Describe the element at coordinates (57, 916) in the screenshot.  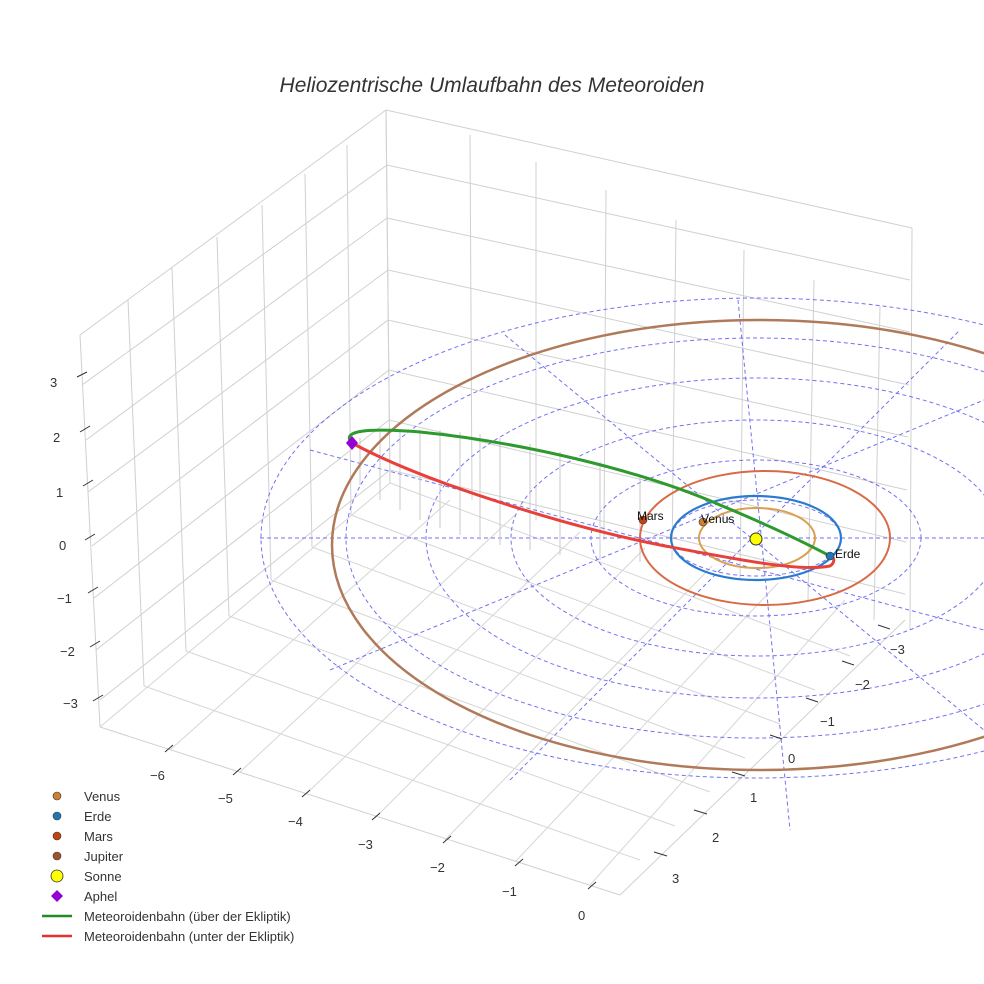
I see `green-line-icon` at that location.